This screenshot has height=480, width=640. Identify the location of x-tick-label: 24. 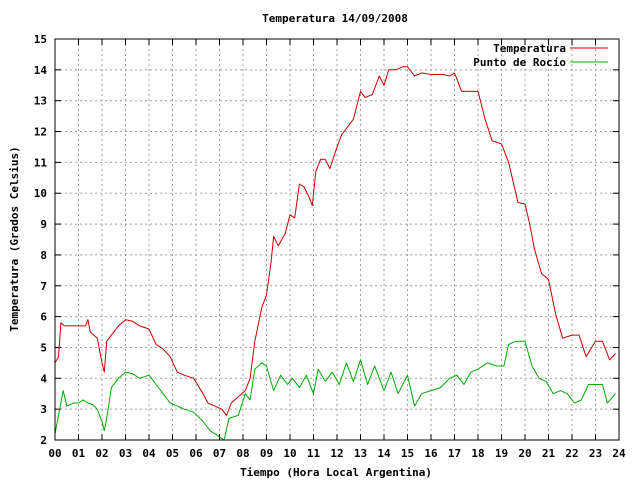
(619, 453).